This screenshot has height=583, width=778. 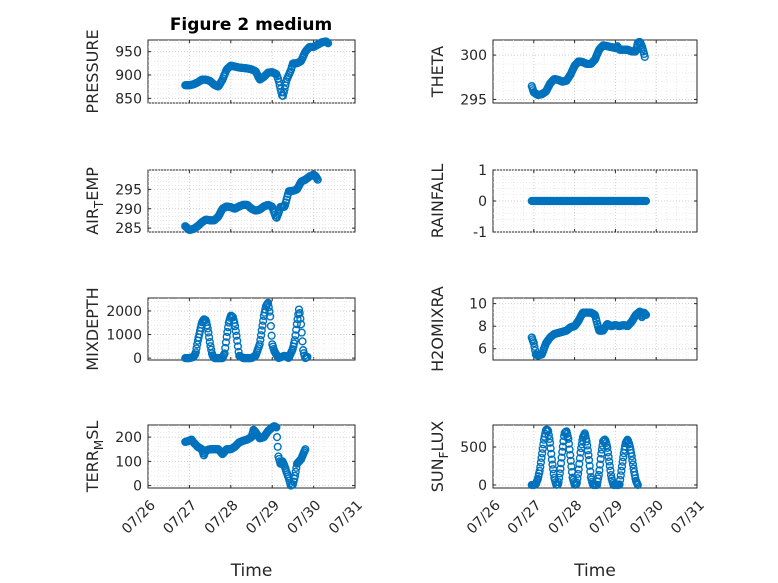 What do you see at coordinates (128, 76) in the screenshot?
I see `y-tick-label: 900` at bounding box center [128, 76].